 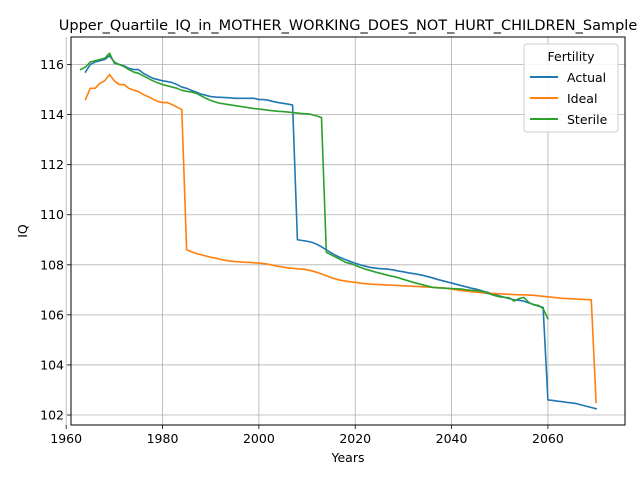 I want to click on y-tick-label: 112, so click(x=52, y=164).